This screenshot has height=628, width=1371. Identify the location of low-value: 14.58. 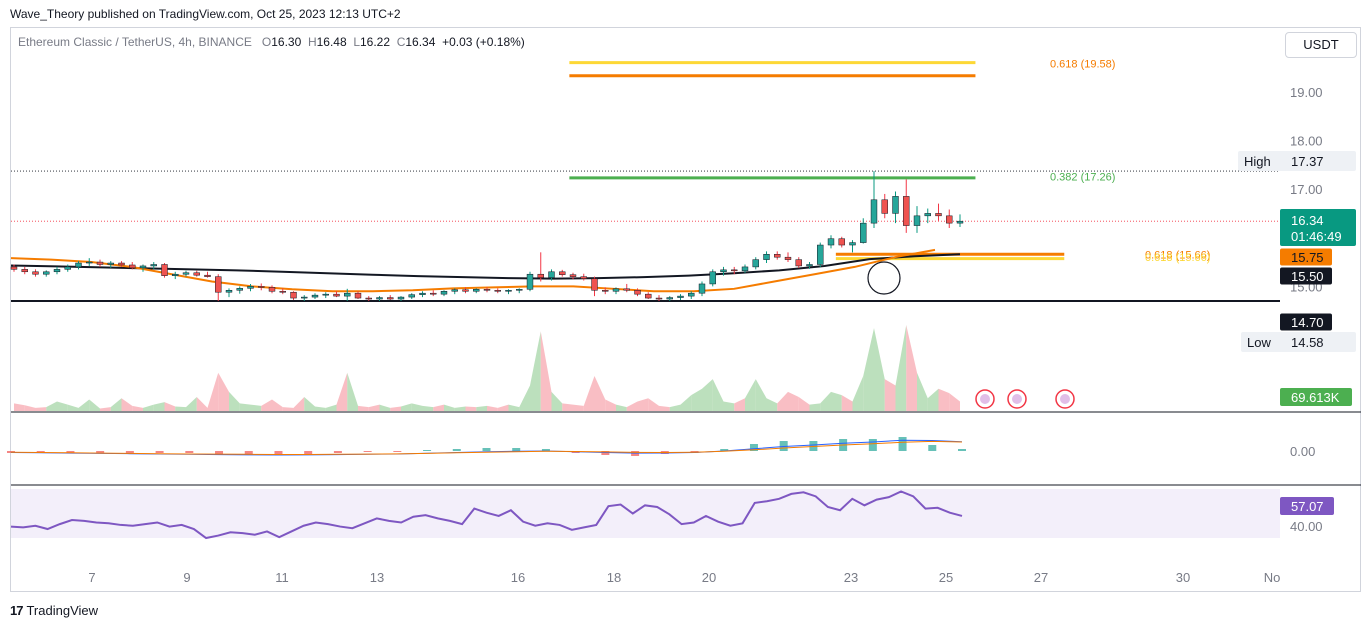
(1307, 342).